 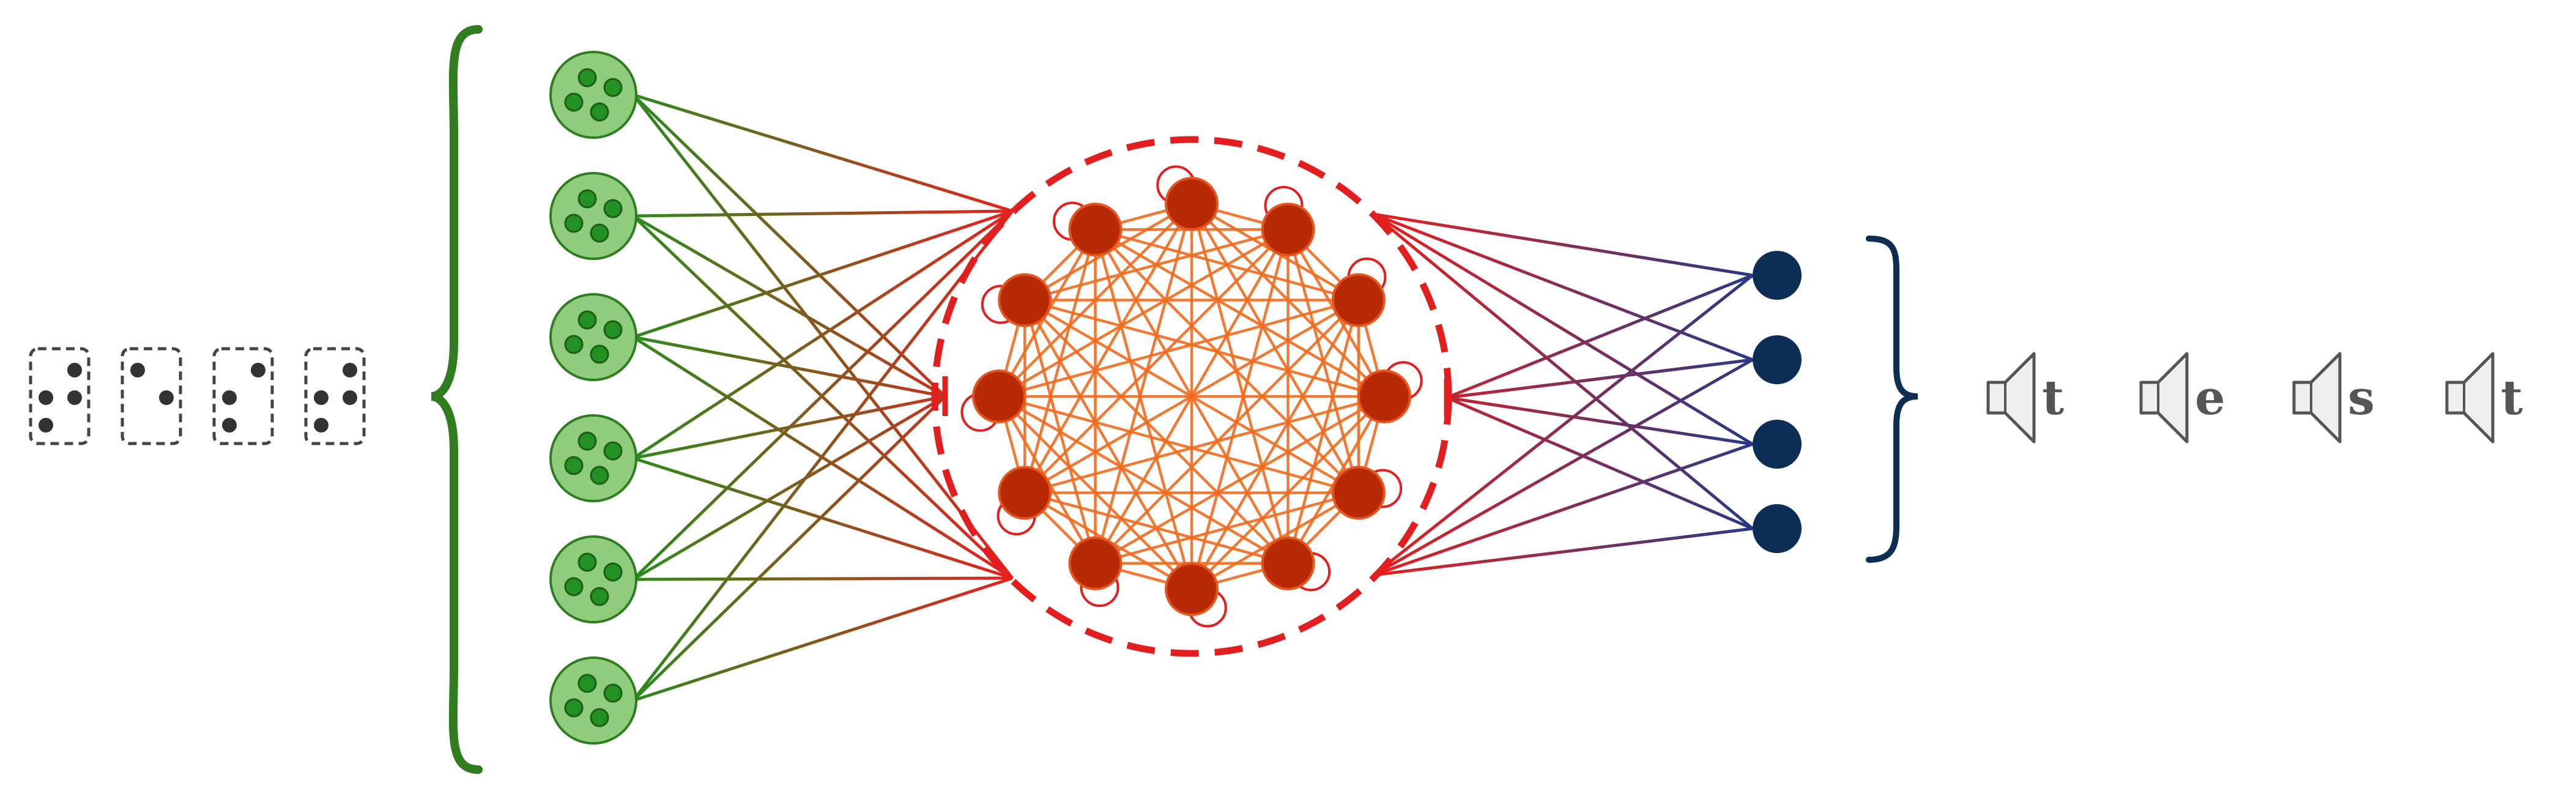 I want to click on speech-letter: s, so click(x=2361, y=398).